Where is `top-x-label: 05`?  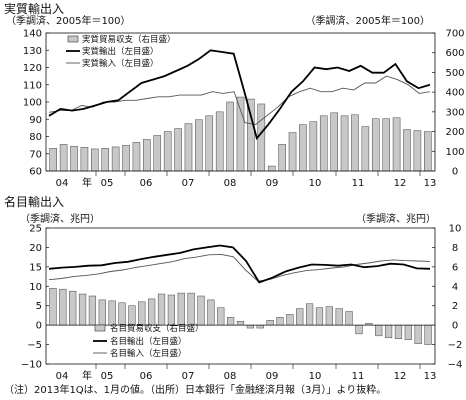 top-x-label: 05 is located at coordinates (107, 183).